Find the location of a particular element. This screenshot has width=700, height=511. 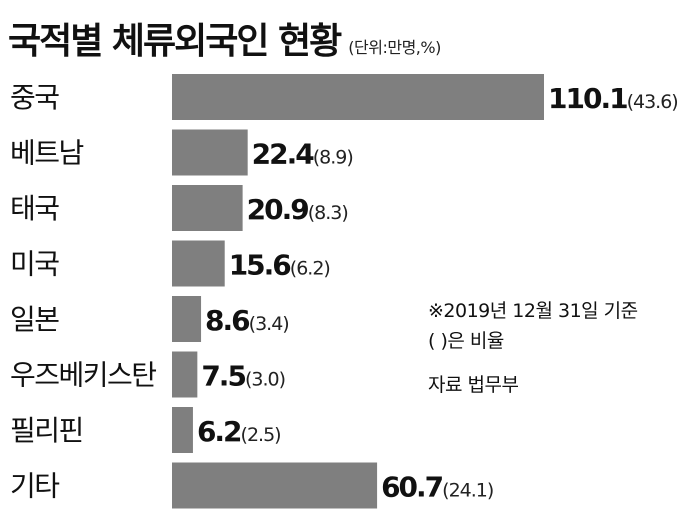

category-label: 중국 is located at coordinates (34, 97).